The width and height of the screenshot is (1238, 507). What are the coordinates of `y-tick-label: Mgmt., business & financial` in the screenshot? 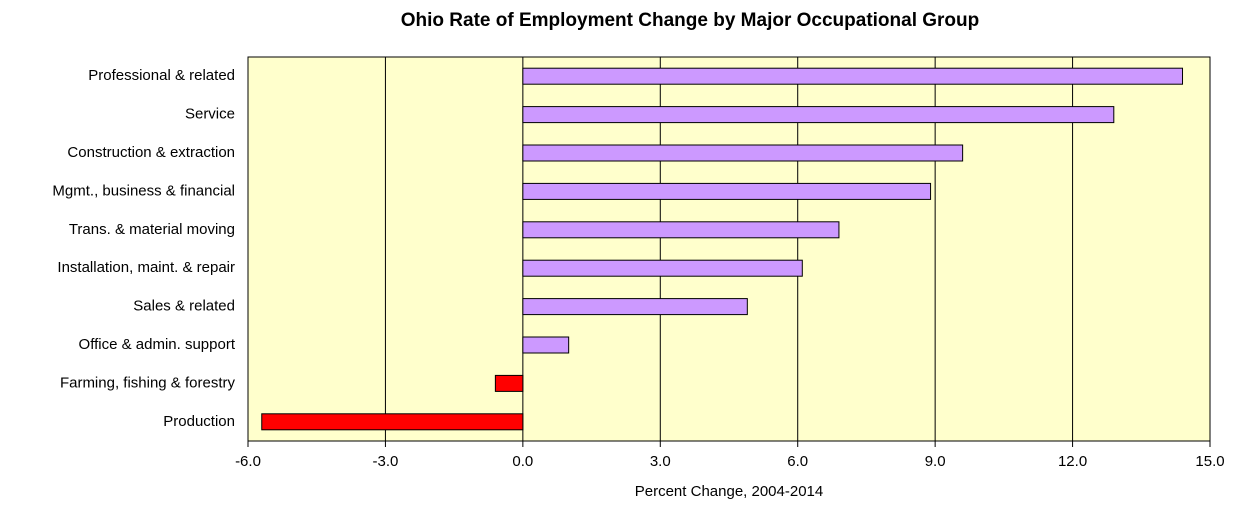 It's located at (143, 190).